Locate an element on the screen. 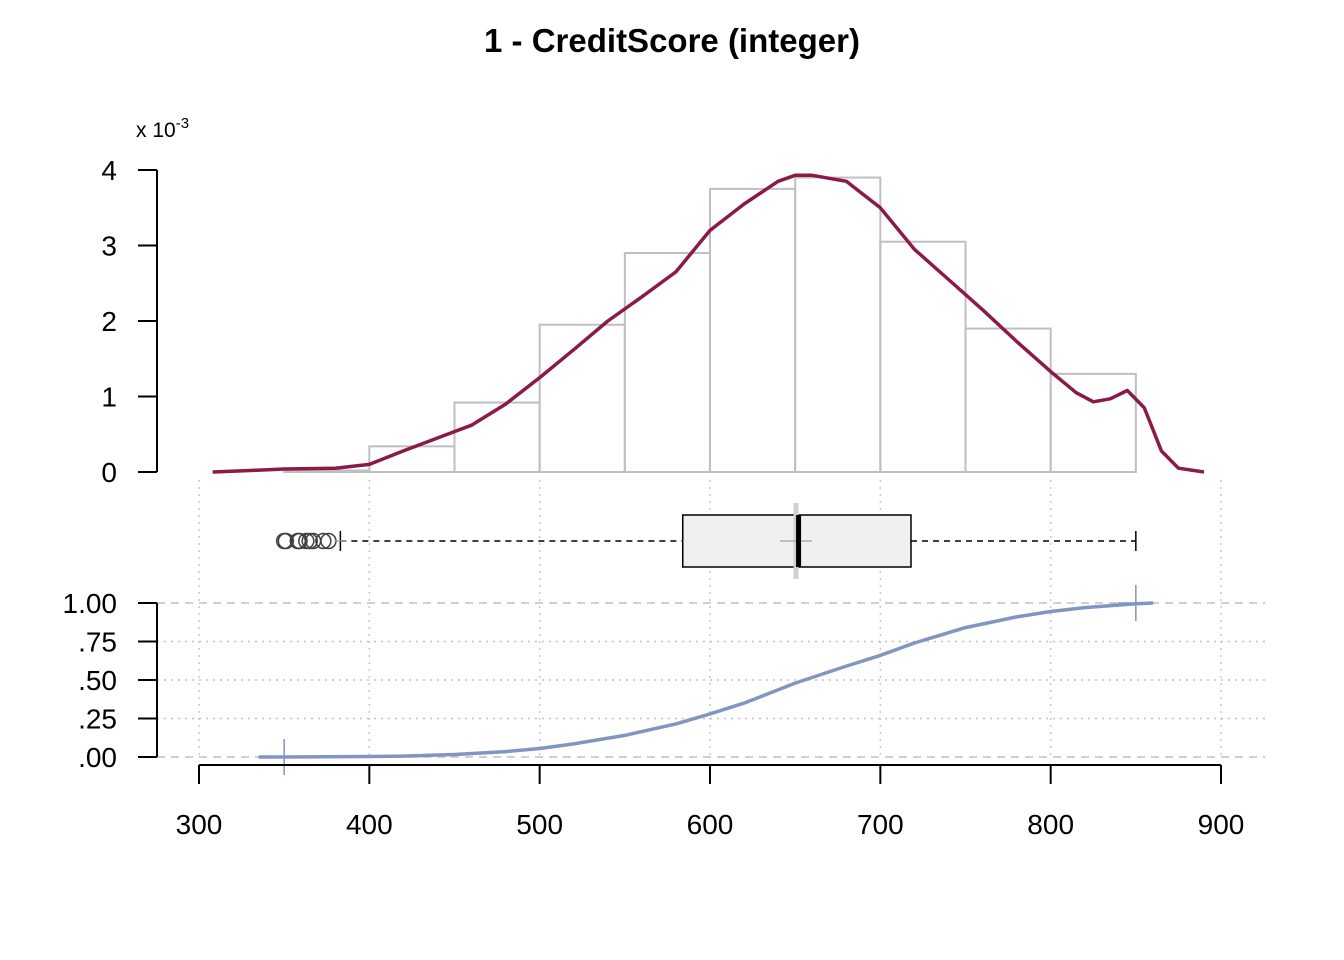 The width and height of the screenshot is (1344, 960). histogram-y-tick-label-0: 0 is located at coordinates (109, 472).